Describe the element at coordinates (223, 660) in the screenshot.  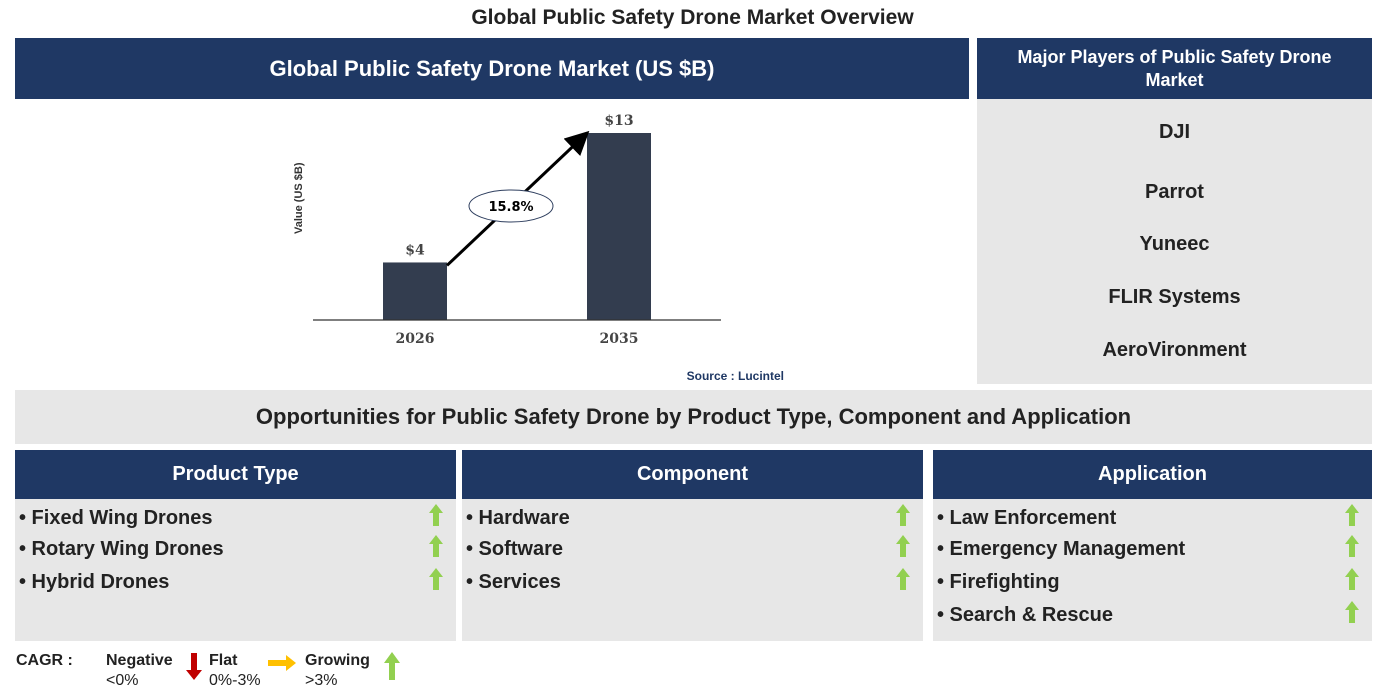
I see `legend-flat-label: Flat` at that location.